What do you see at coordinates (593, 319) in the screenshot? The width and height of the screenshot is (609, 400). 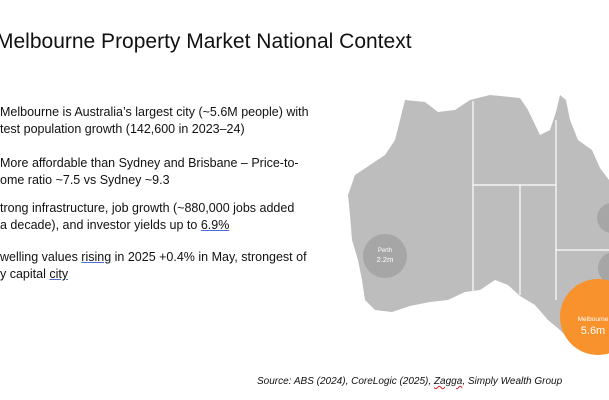 I see `label: Melbourne` at bounding box center [593, 319].